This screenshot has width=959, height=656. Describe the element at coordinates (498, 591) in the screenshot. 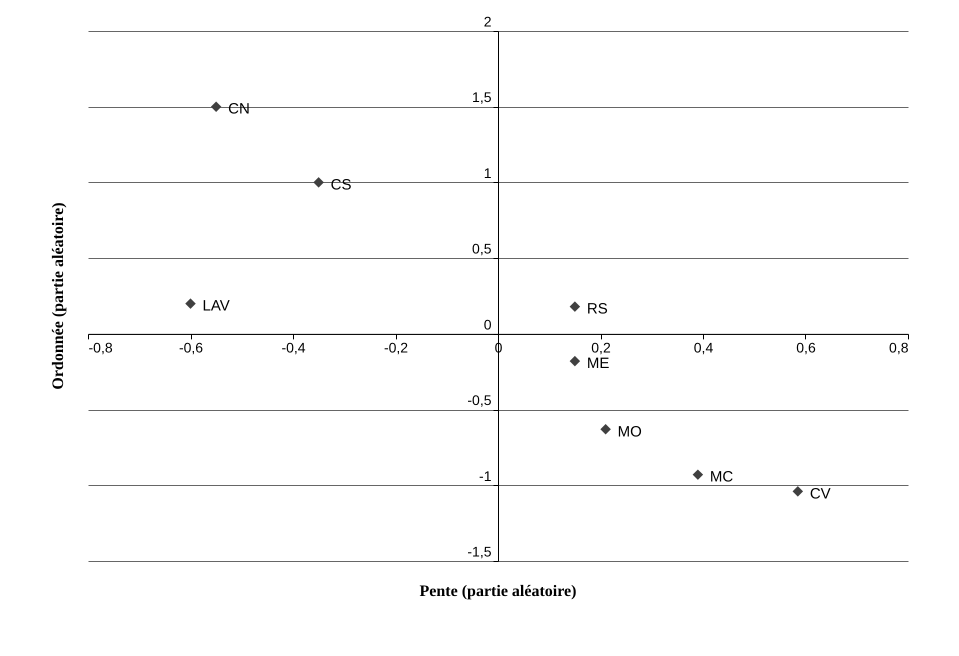

I see `x-axis-title: Pente (partie aléatoire)` at that location.